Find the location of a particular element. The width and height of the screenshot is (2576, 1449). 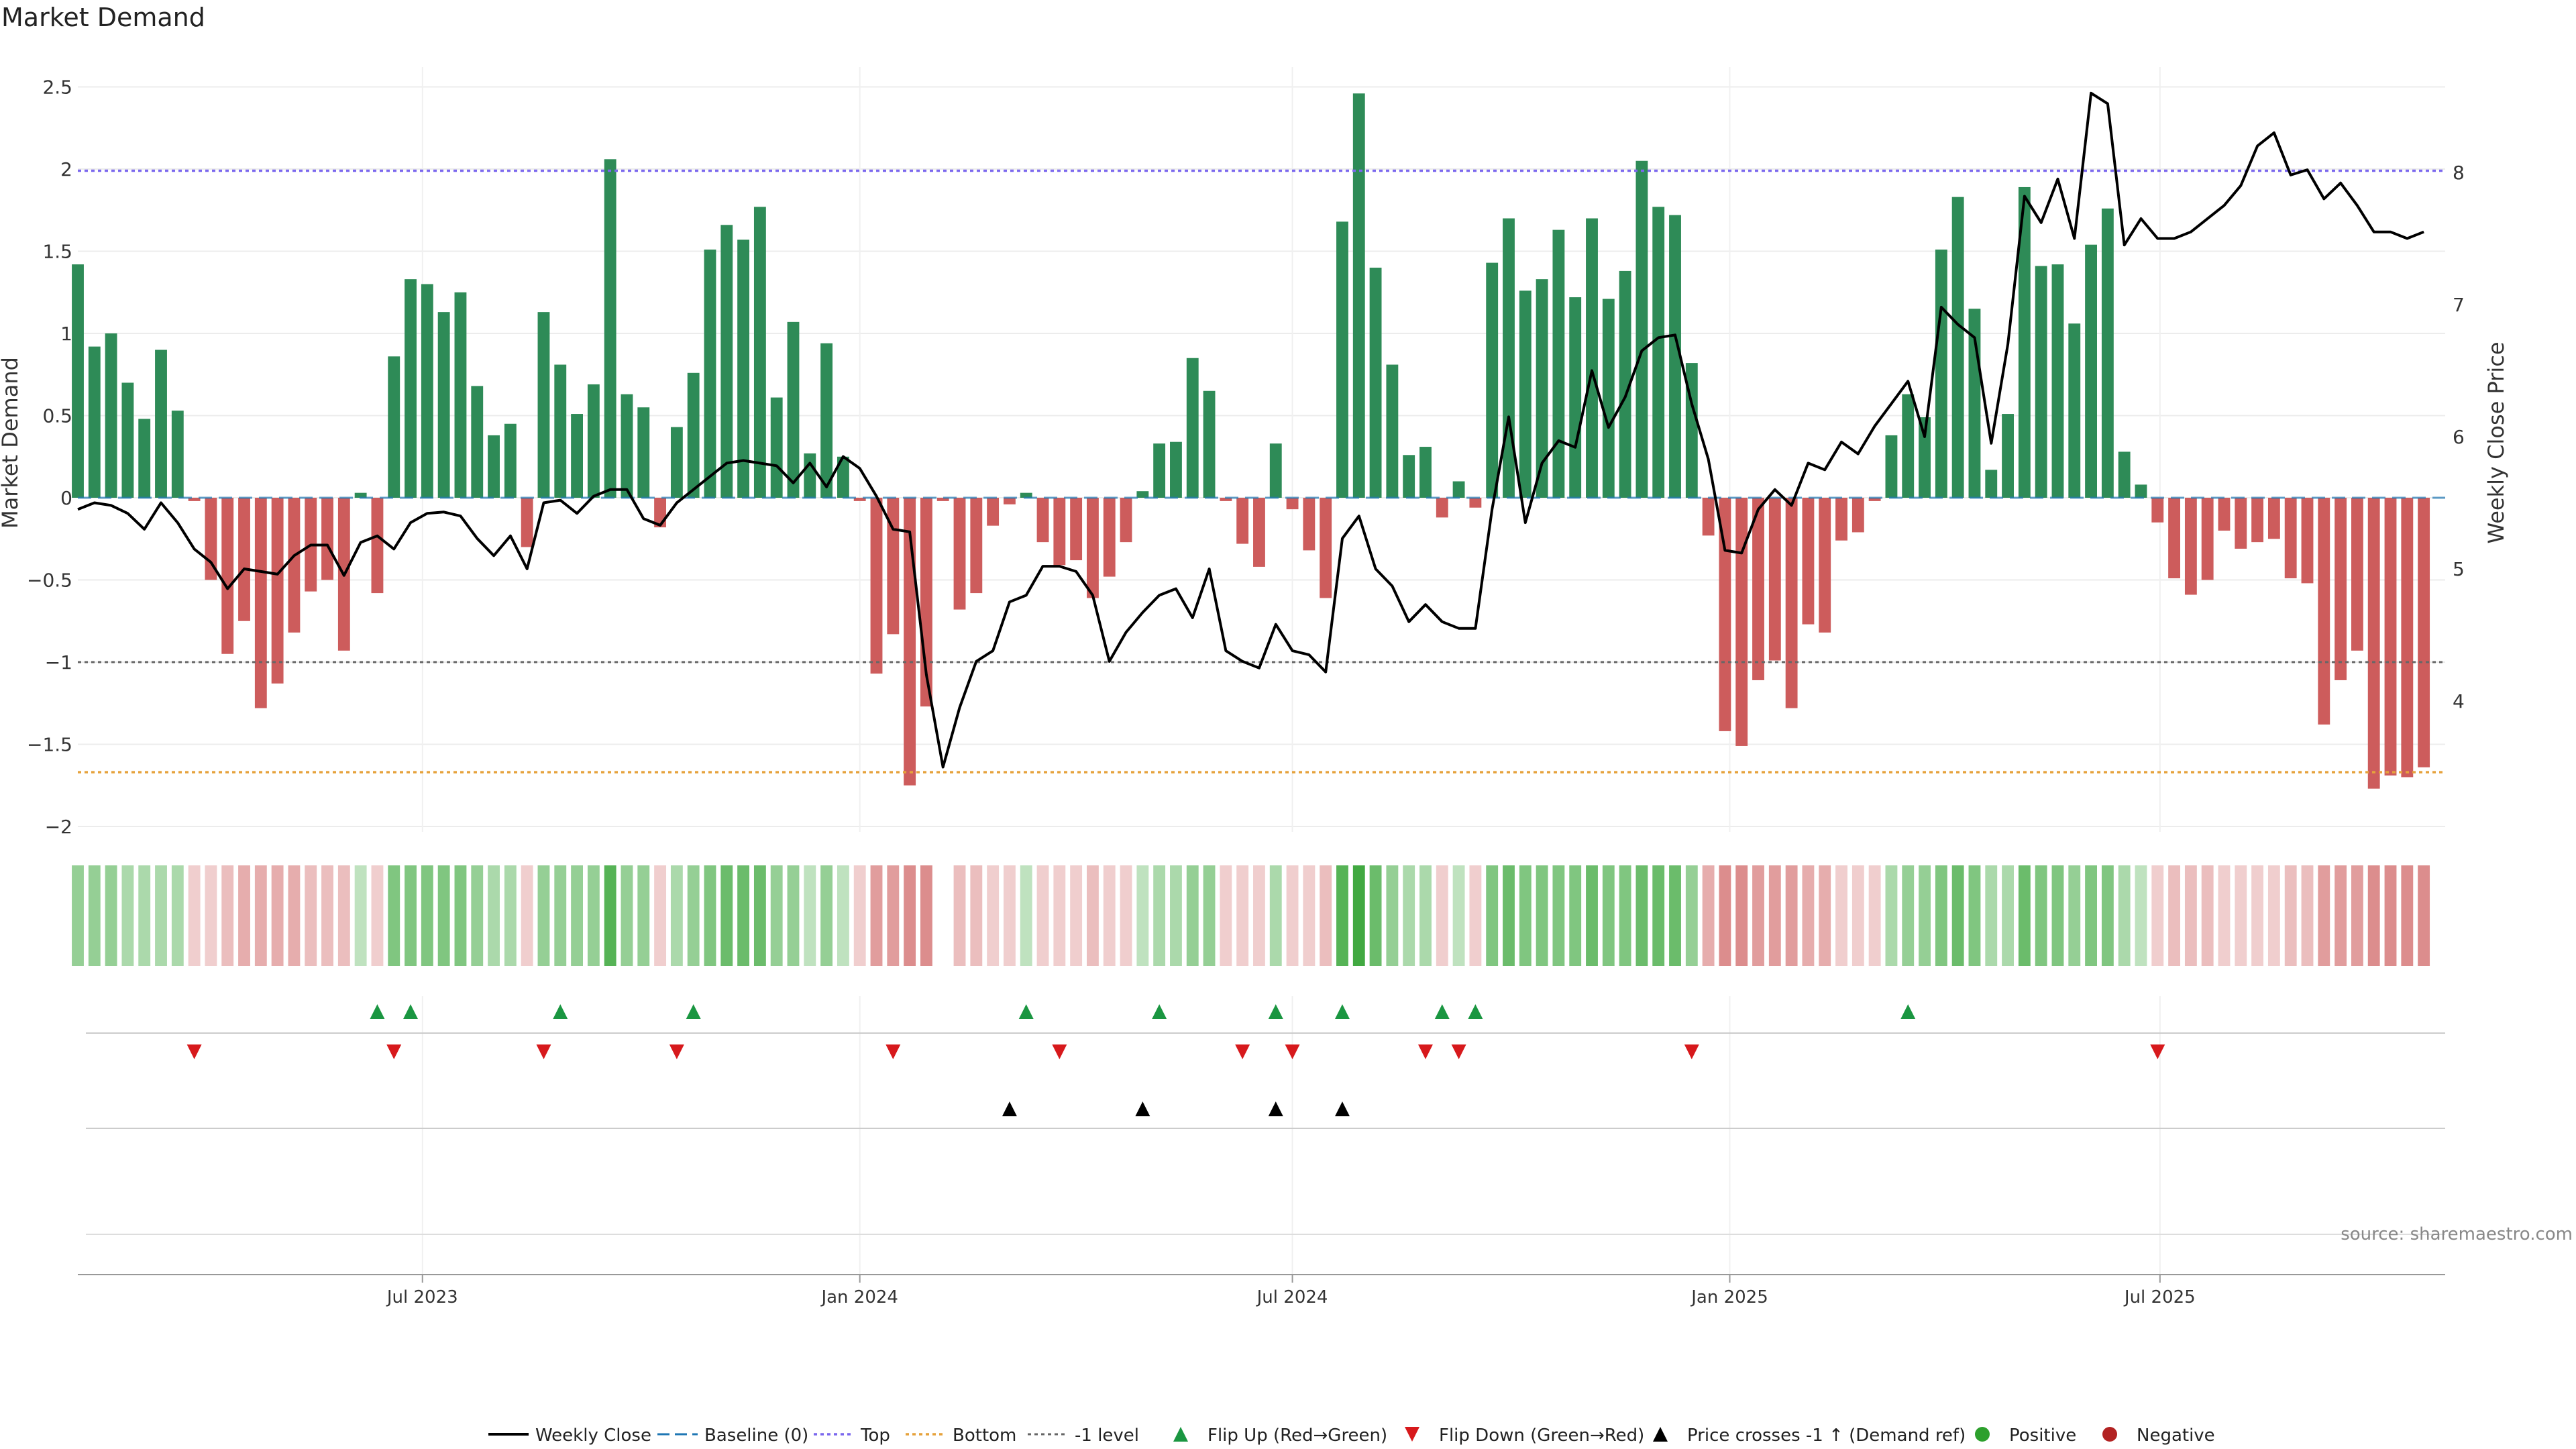

legend-positive-label: Positive is located at coordinates (2042, 1436).